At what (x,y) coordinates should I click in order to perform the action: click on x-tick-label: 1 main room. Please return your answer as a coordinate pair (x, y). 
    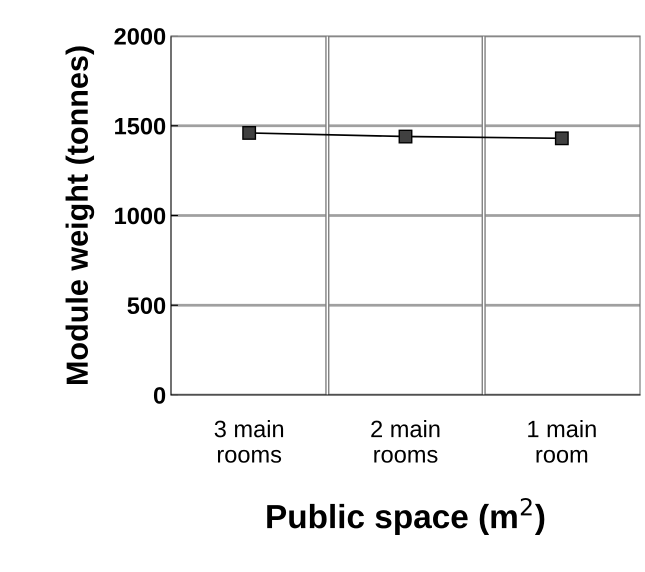
    Looking at the image, I should click on (562, 441).